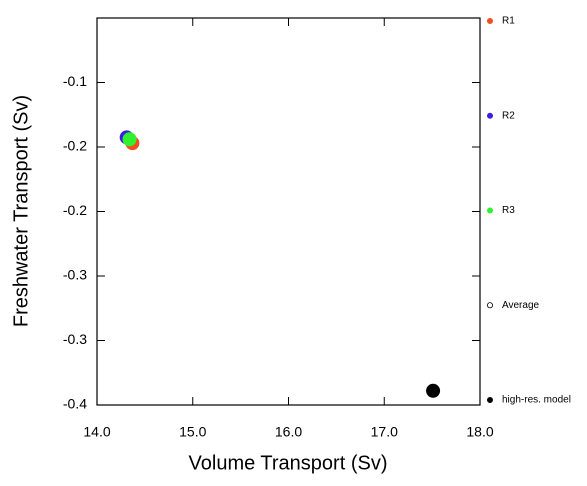  I want to click on x-axis-label: Volume Transport (Sv), so click(288, 463).